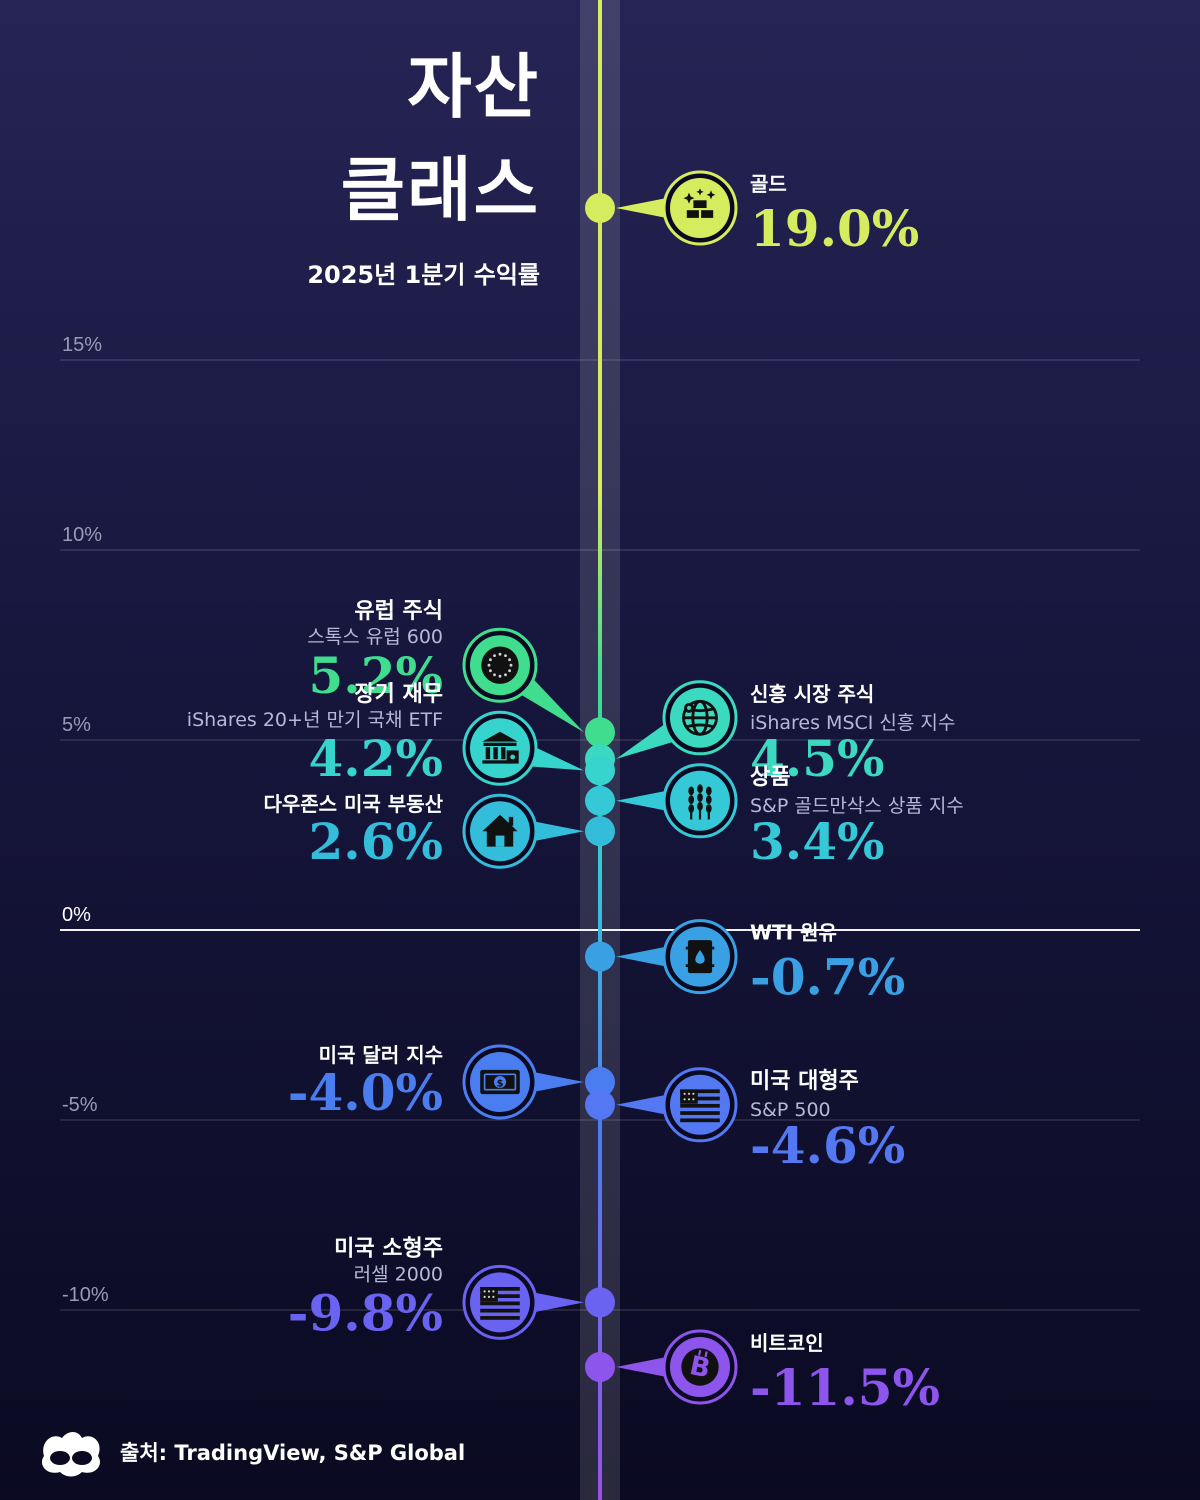 The image size is (1200, 1500). I want to click on point-value: -0.7%, so click(827, 977).